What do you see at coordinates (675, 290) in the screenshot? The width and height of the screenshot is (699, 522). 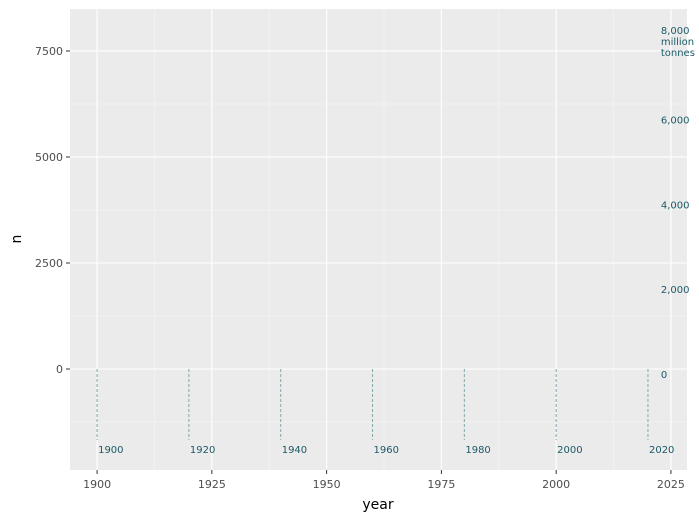 I see `scale-label: 2,000` at bounding box center [675, 290].